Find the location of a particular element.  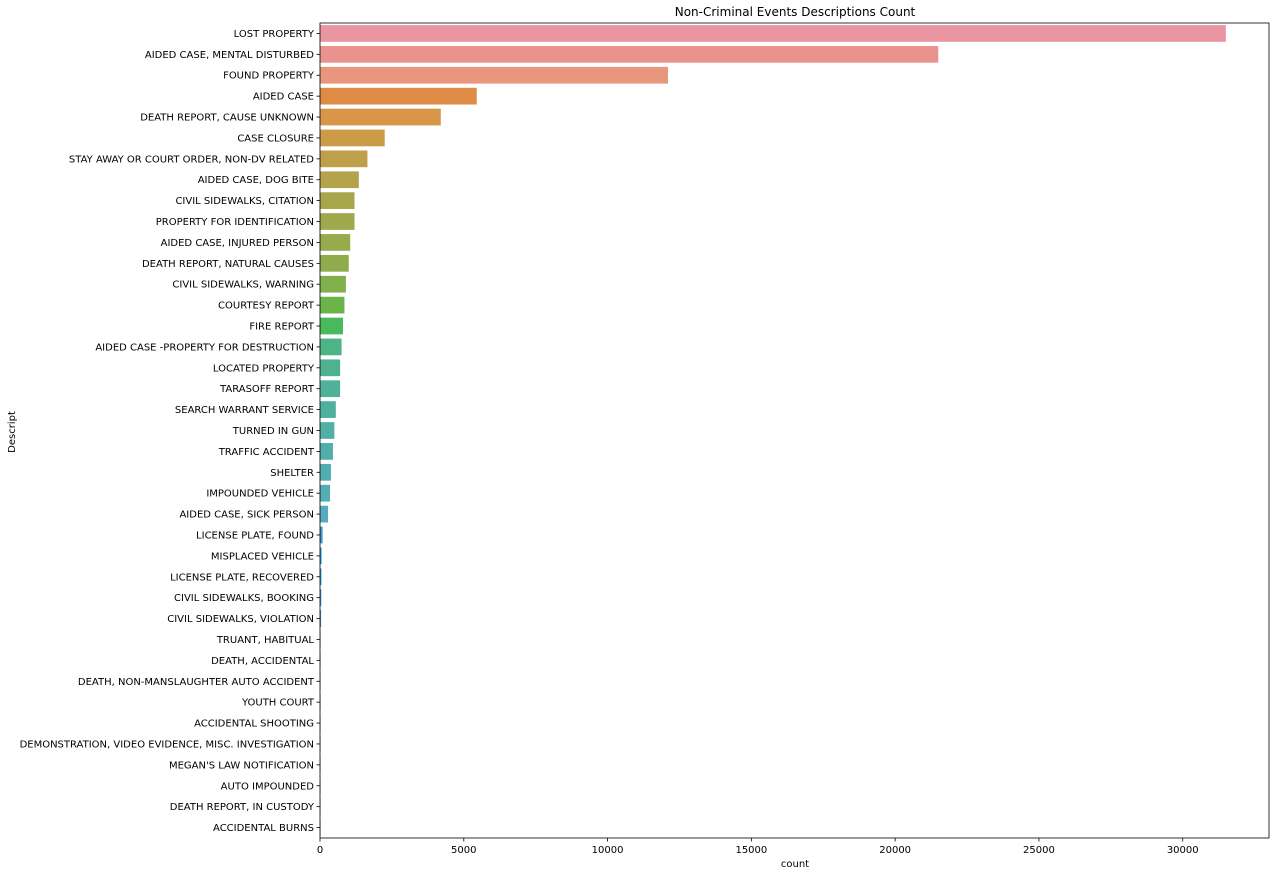

x-tick-label: 25000 is located at coordinates (1039, 850).